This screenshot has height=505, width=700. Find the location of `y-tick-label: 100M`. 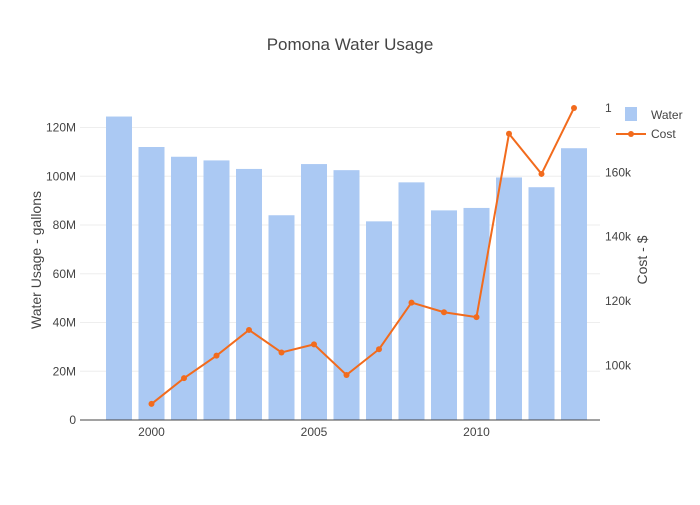

y-tick-label: 100M is located at coordinates (61, 176).